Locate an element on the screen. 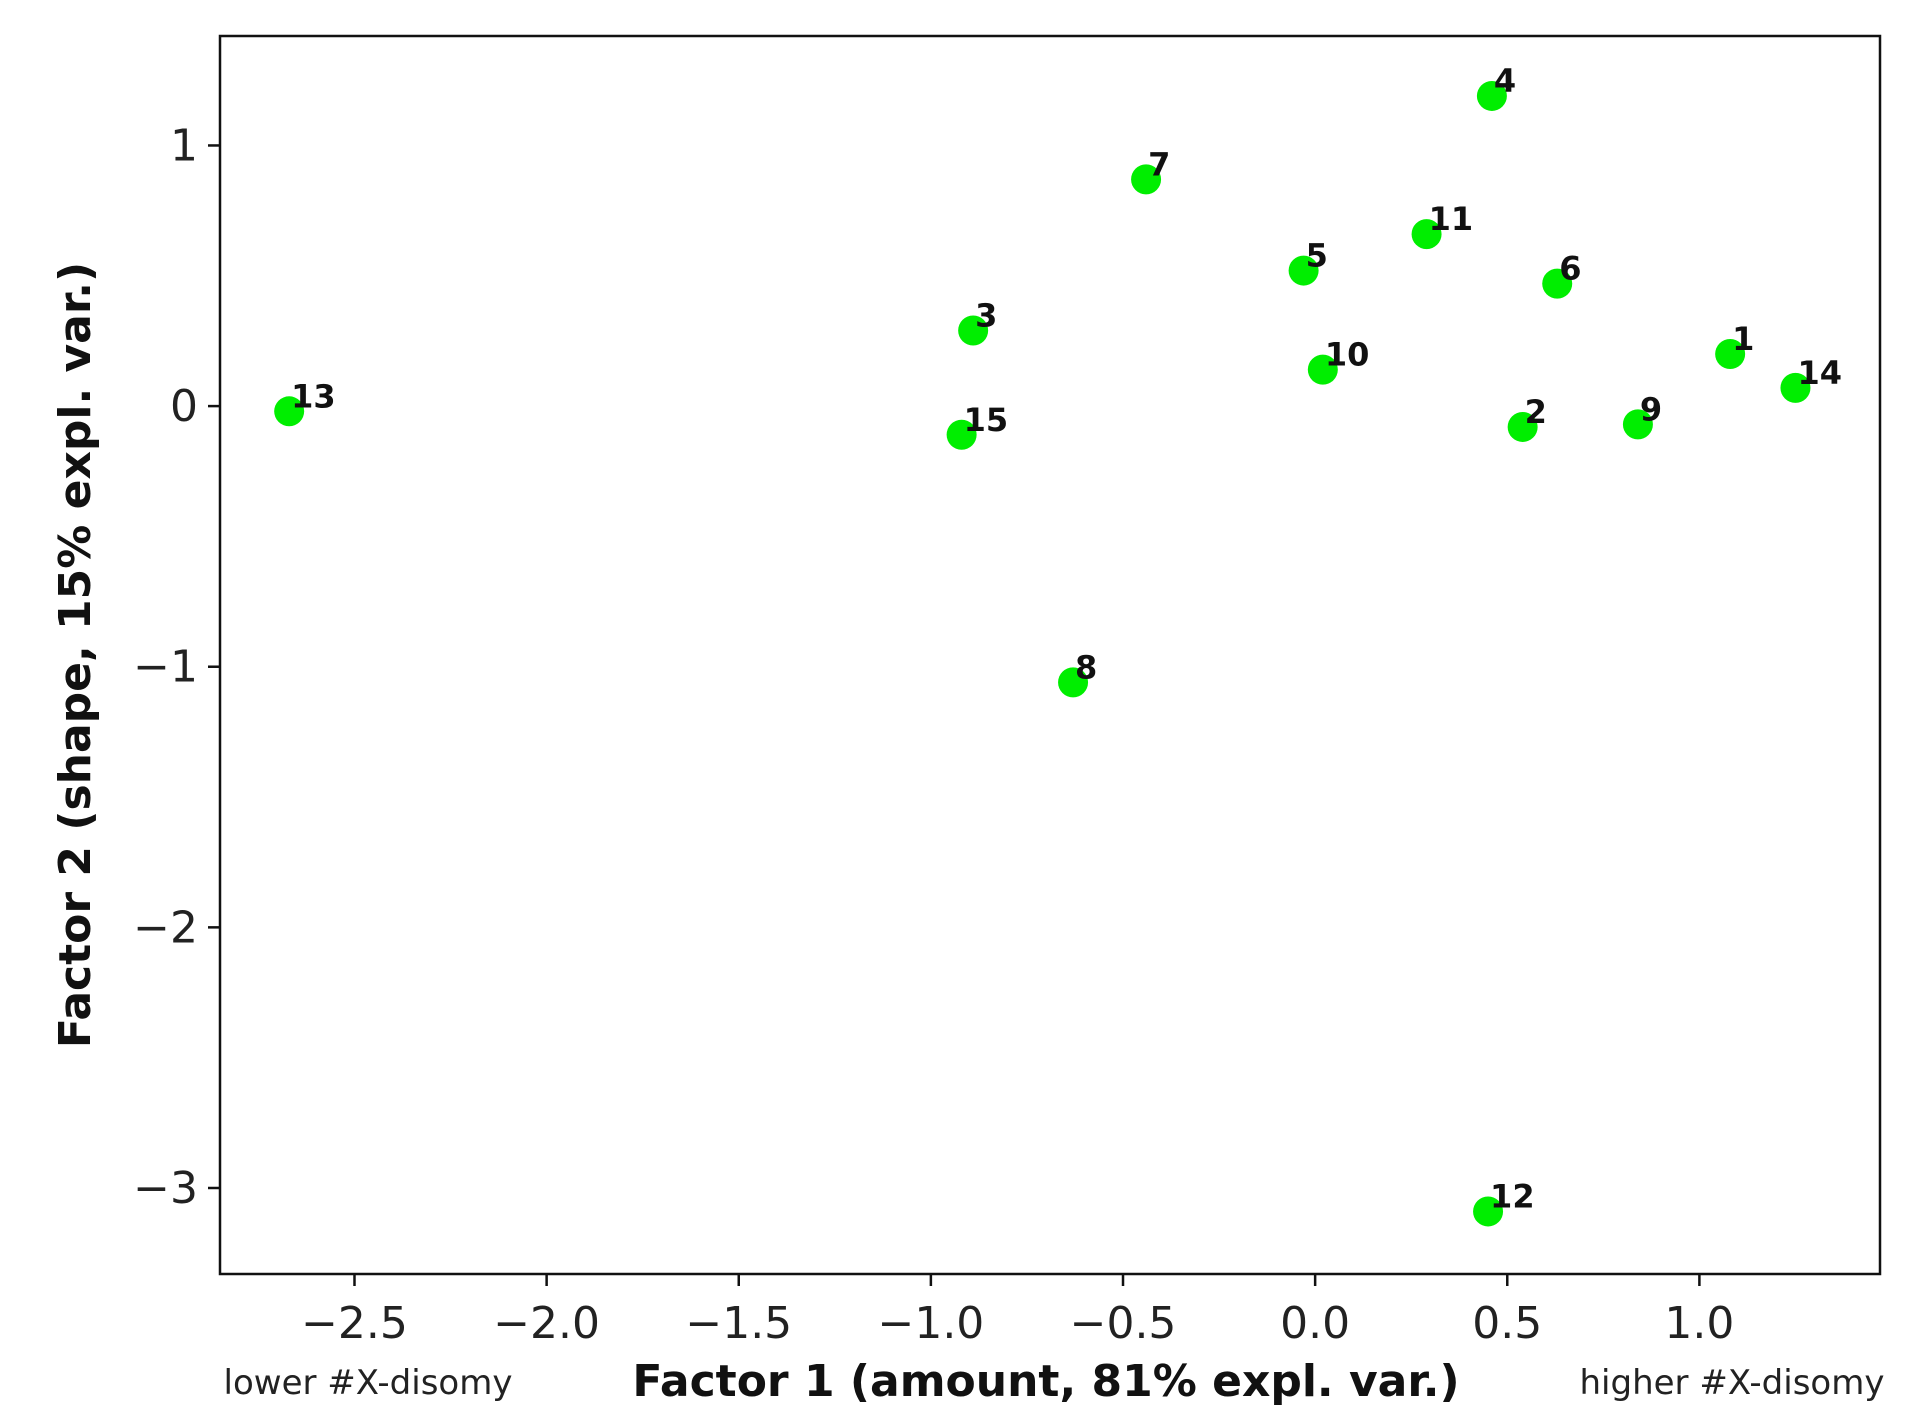 This screenshot has width=1920, height=1428. data-point-label: 11 is located at coordinates (1451, 219).